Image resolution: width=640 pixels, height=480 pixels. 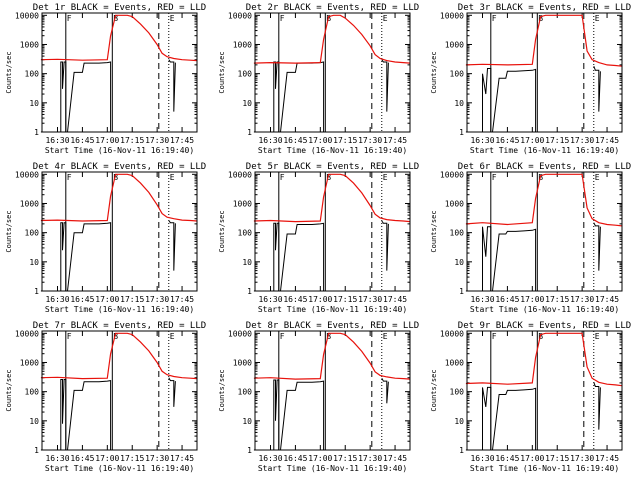 I want to click on panel-title: Det 2r BLACK = Events, RED = LLD, so click(x=332, y=8).